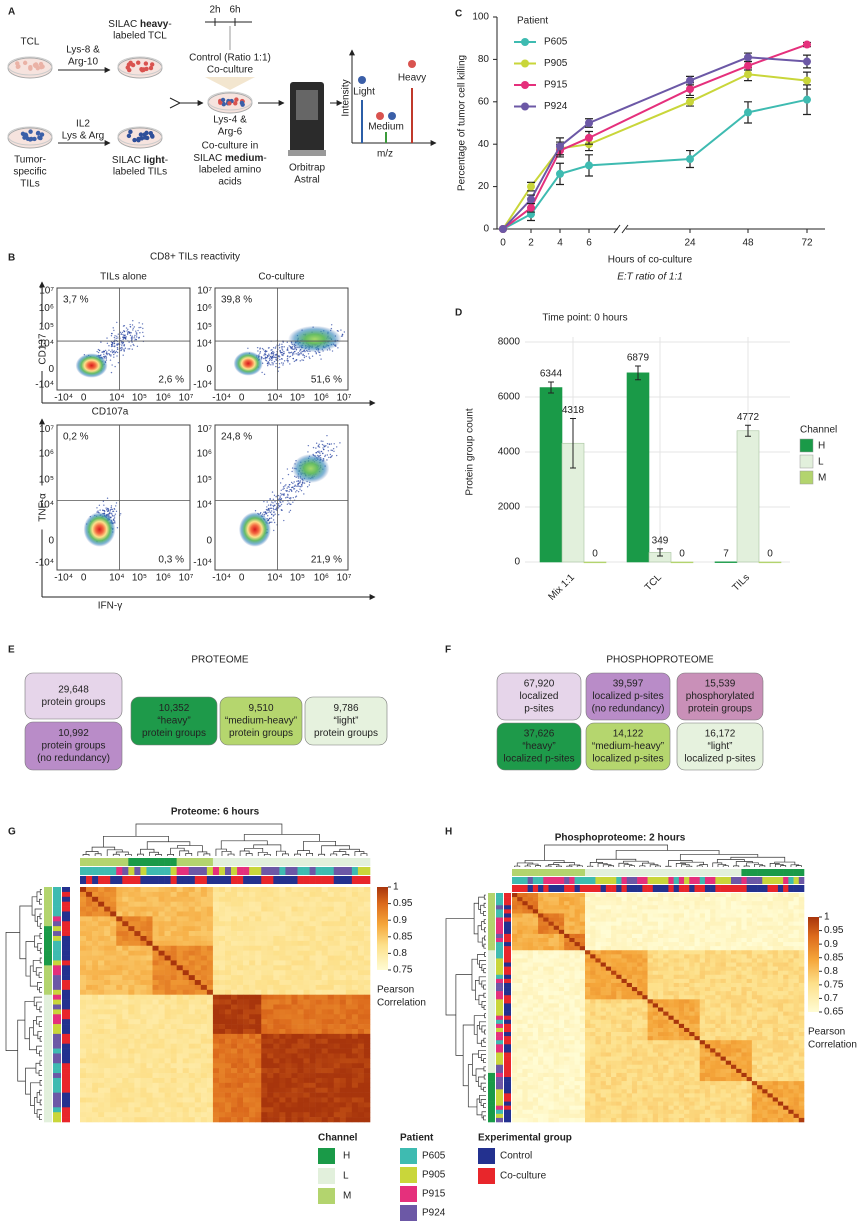 This screenshot has height=1223, width=865. I want to click on label: IL2, so click(83, 124).